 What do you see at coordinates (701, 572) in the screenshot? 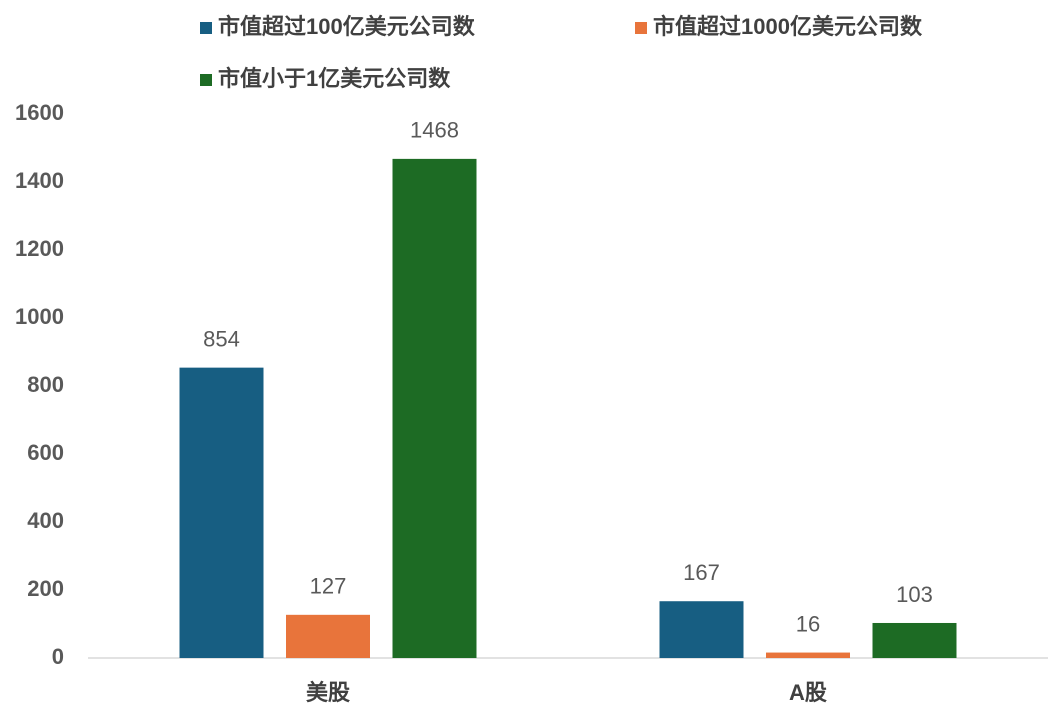
I see `data-label: 167` at bounding box center [701, 572].